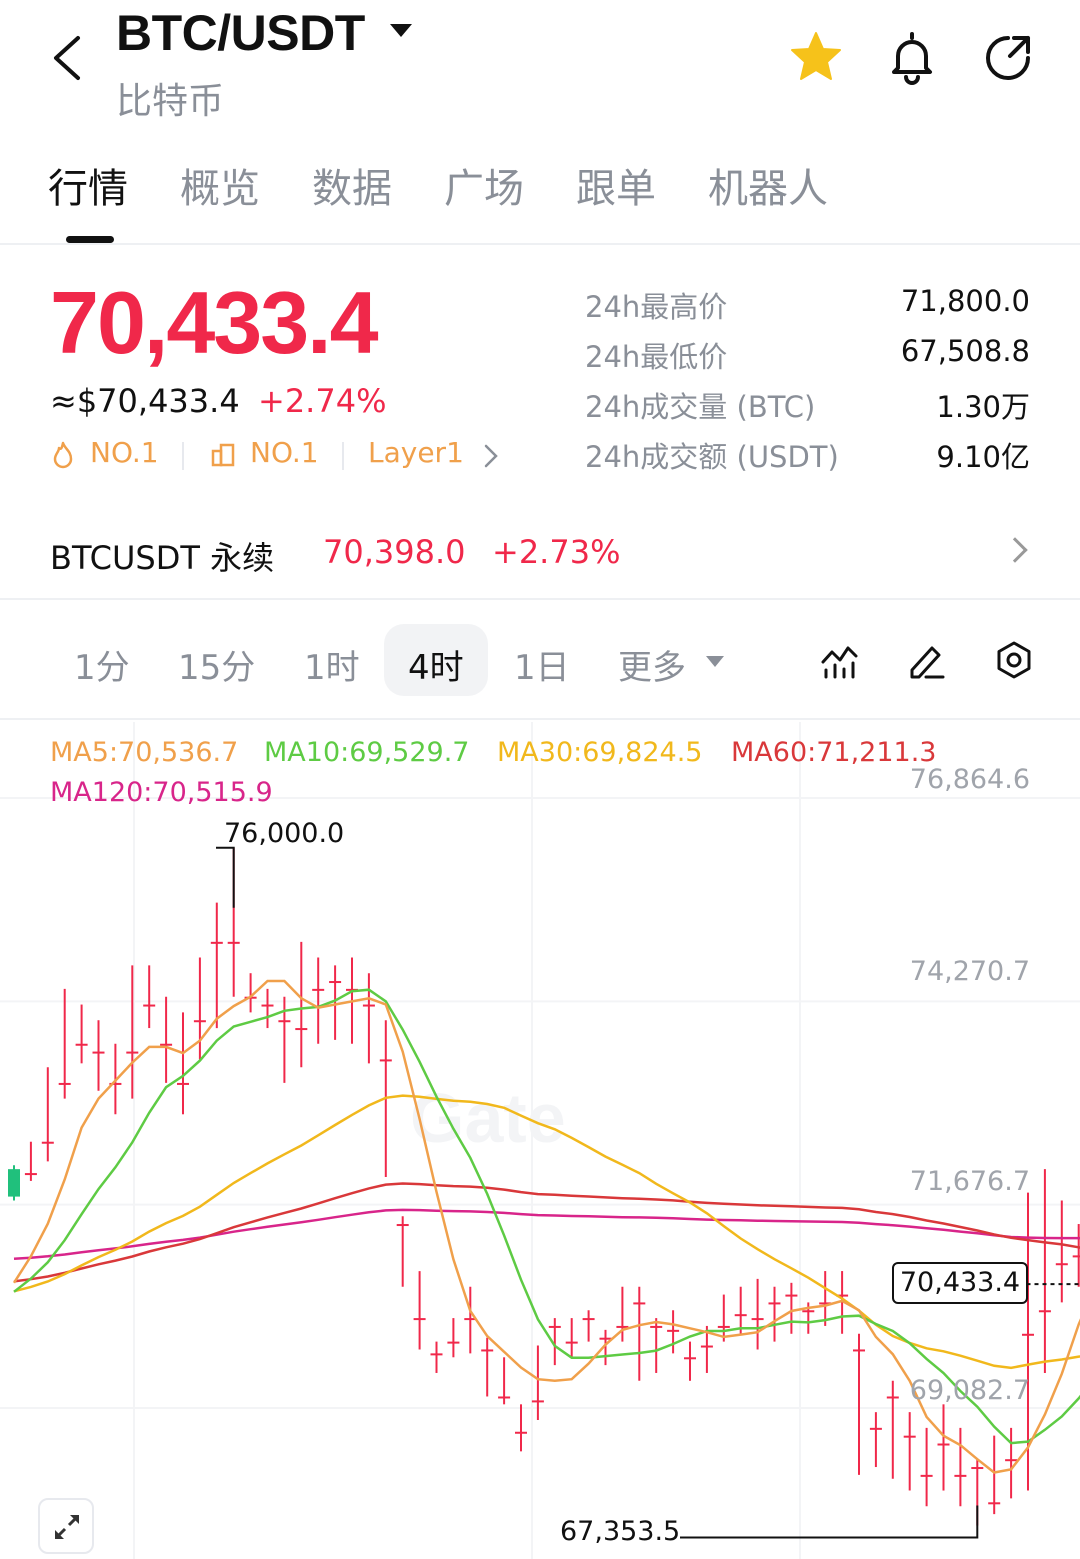 The height and width of the screenshot is (1559, 1080). Describe the element at coordinates (401, 30) in the screenshot. I see `pair-dropdown-icon` at that location.